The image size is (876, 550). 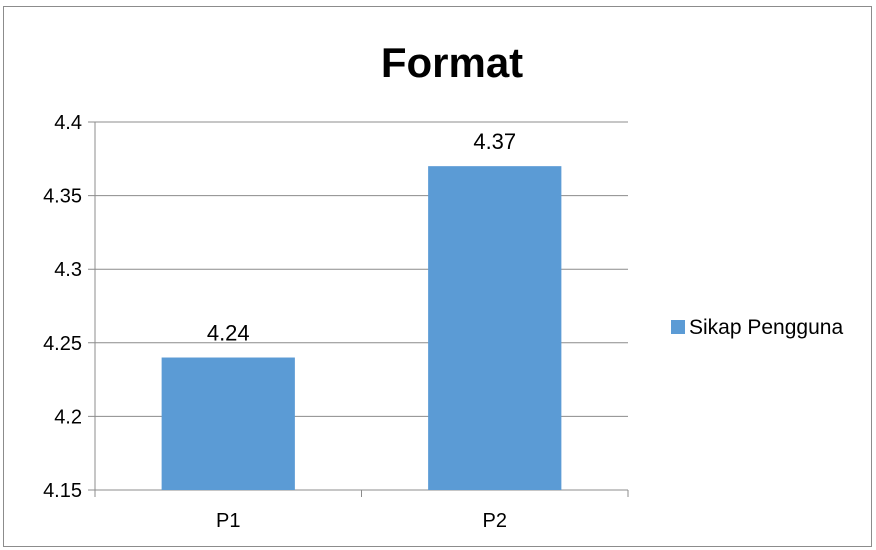 I want to click on y-tick-label: 4.2, so click(x=68, y=417).